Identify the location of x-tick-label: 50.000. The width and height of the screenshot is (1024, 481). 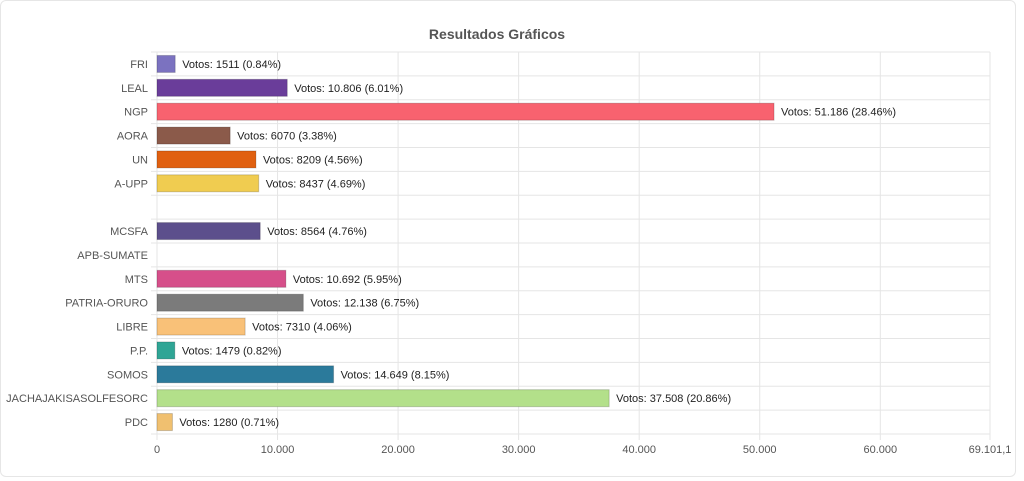
(760, 450).